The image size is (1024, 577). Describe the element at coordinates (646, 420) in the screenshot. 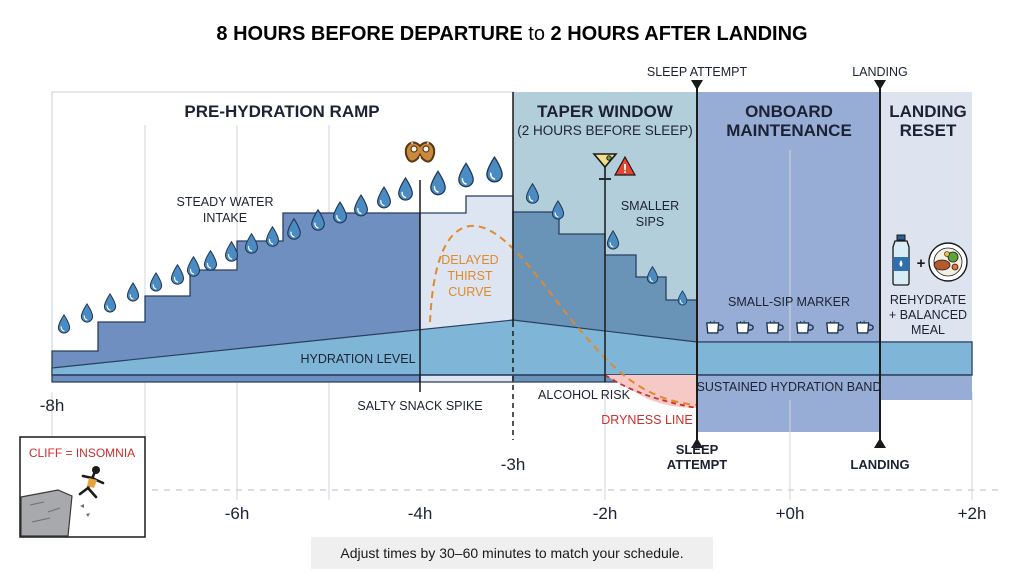

I see `dryness-line-label: DRYNESS LINE` at that location.